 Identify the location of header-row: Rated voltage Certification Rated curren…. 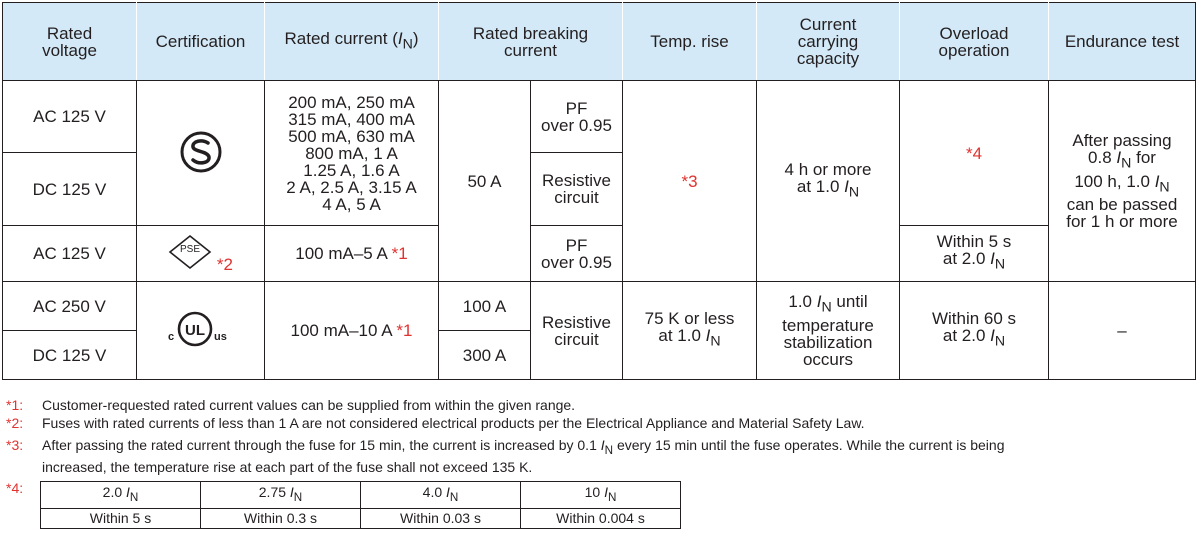
(599, 41).